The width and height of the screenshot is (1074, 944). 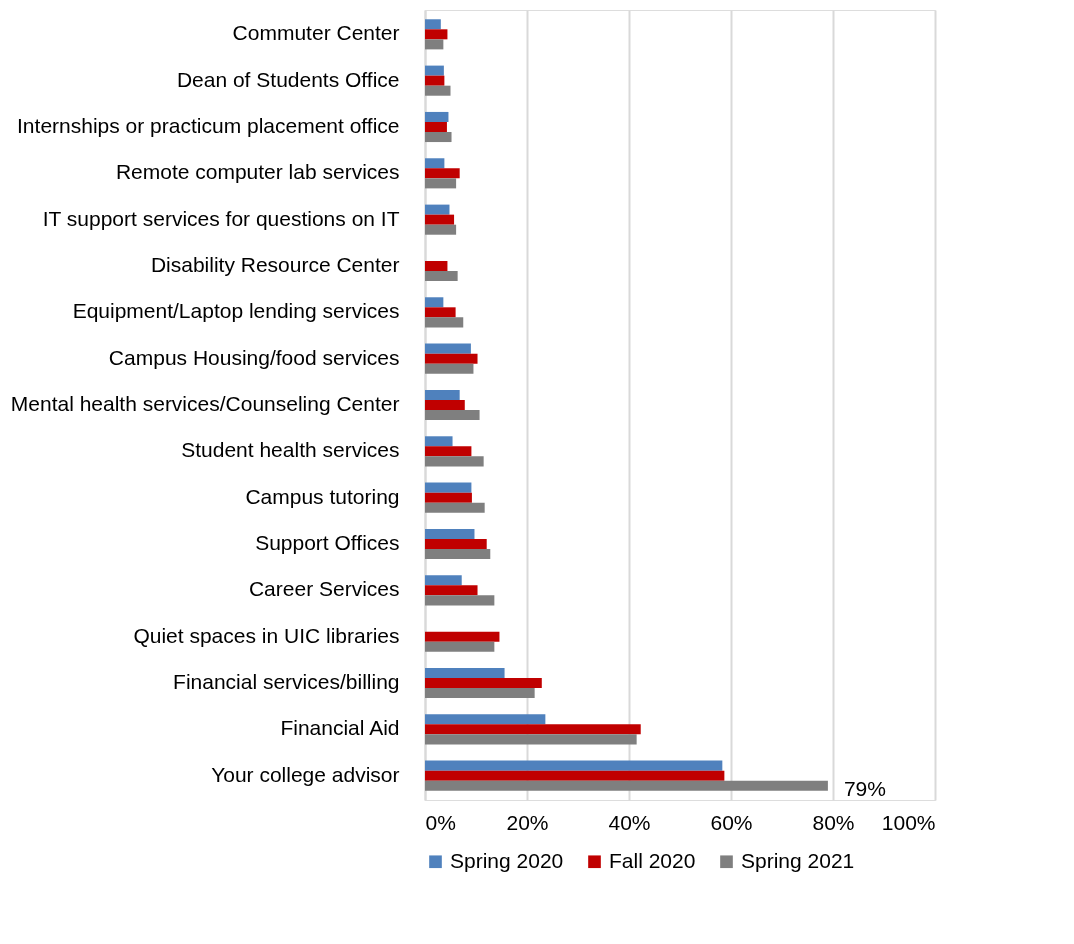 I want to click on x-tick-label: 40%, so click(x=629, y=822).